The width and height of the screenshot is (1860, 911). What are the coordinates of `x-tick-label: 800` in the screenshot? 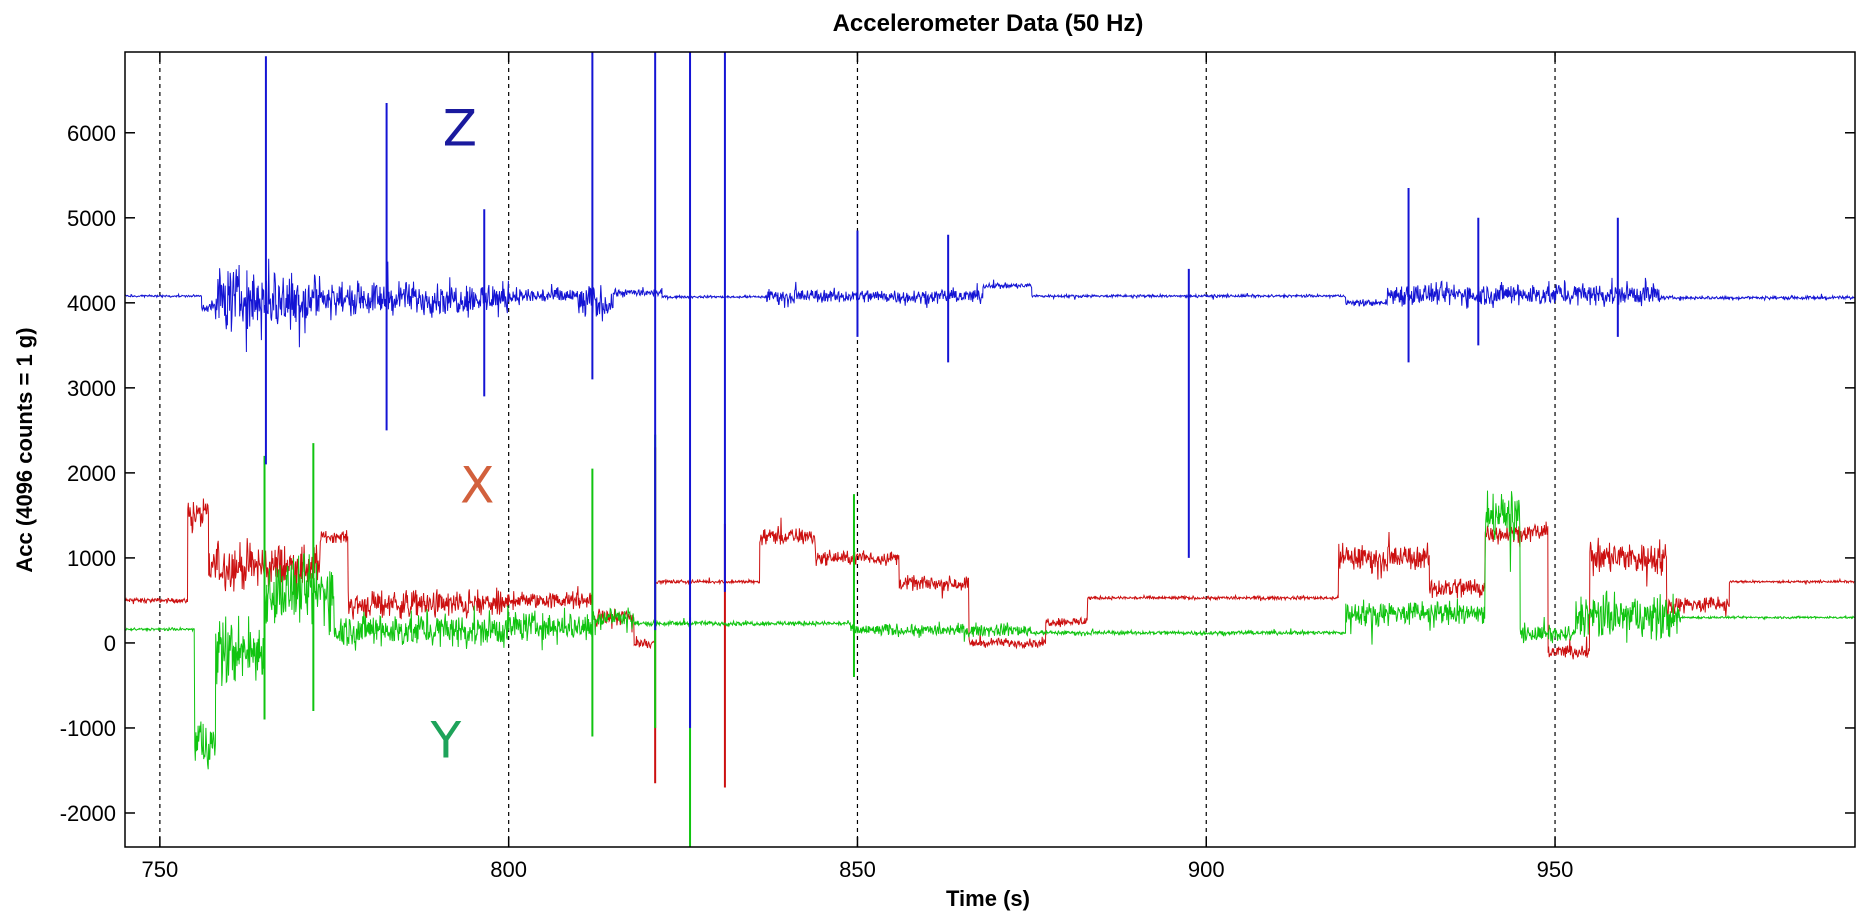 It's located at (508, 869).